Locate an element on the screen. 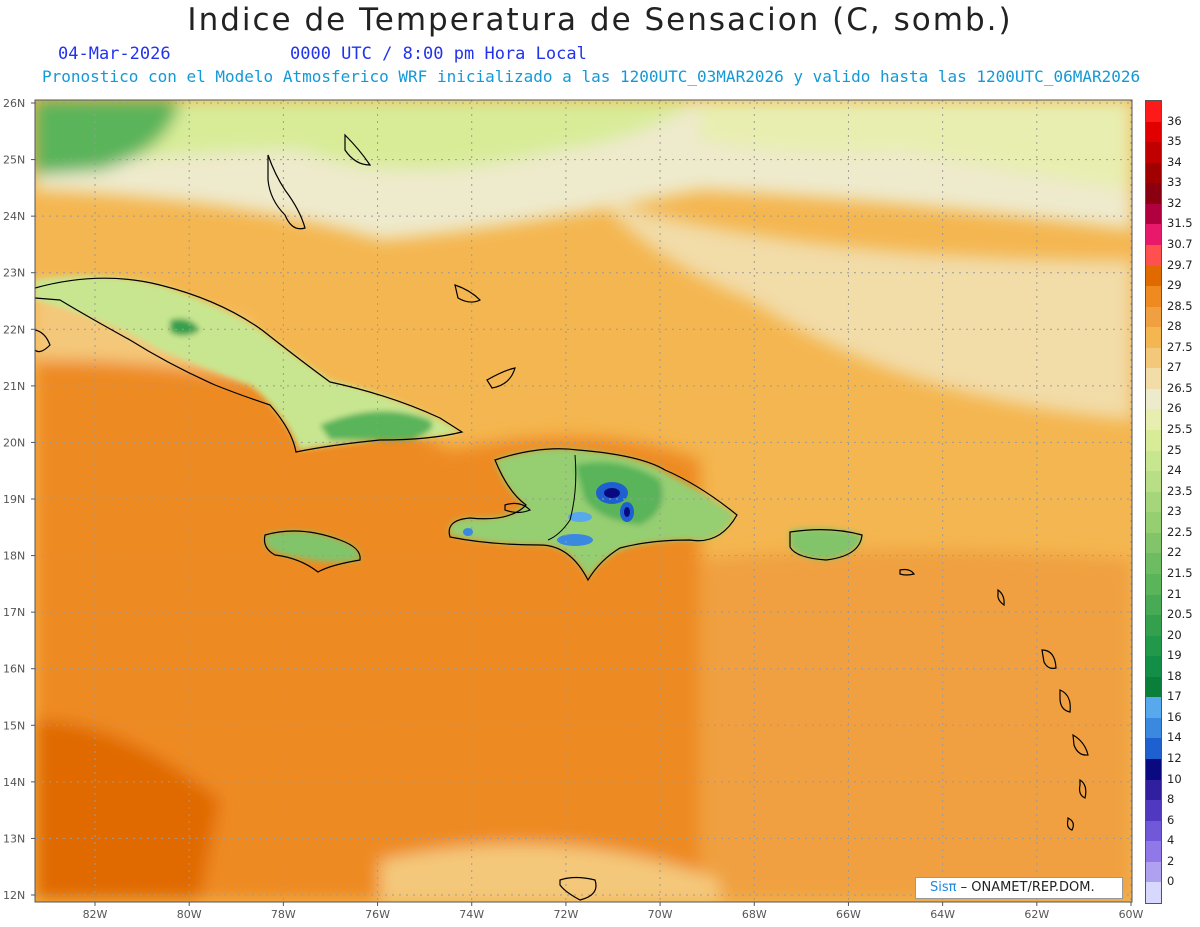 This screenshot has width=1200, height=927. colorbar-label: 22 is located at coordinates (1174, 552).